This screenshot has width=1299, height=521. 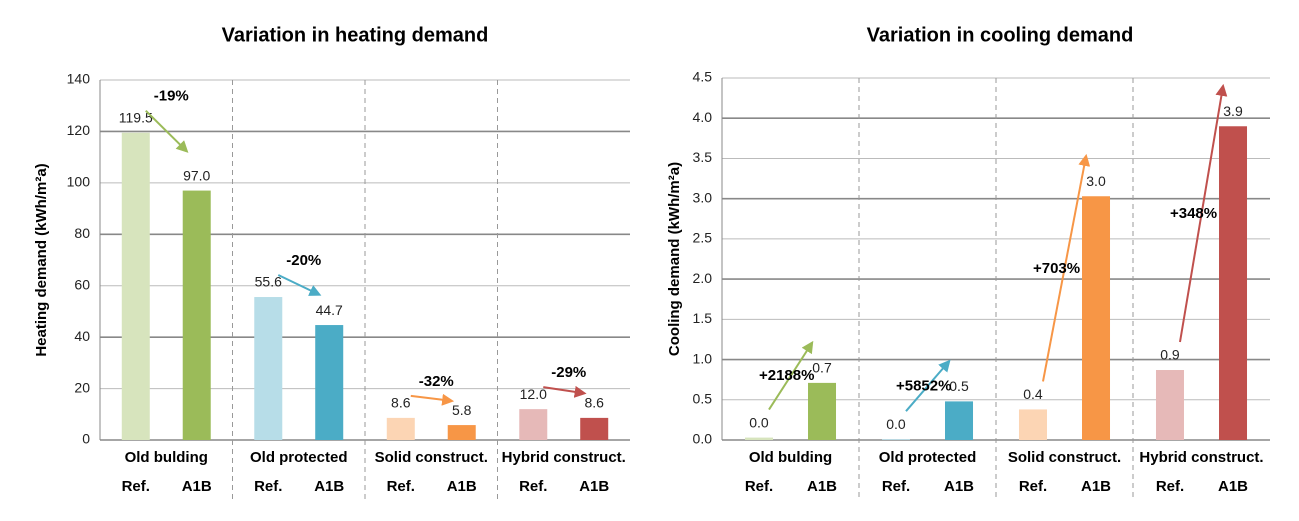 I want to click on y-tick-label: 0, so click(x=86, y=439).